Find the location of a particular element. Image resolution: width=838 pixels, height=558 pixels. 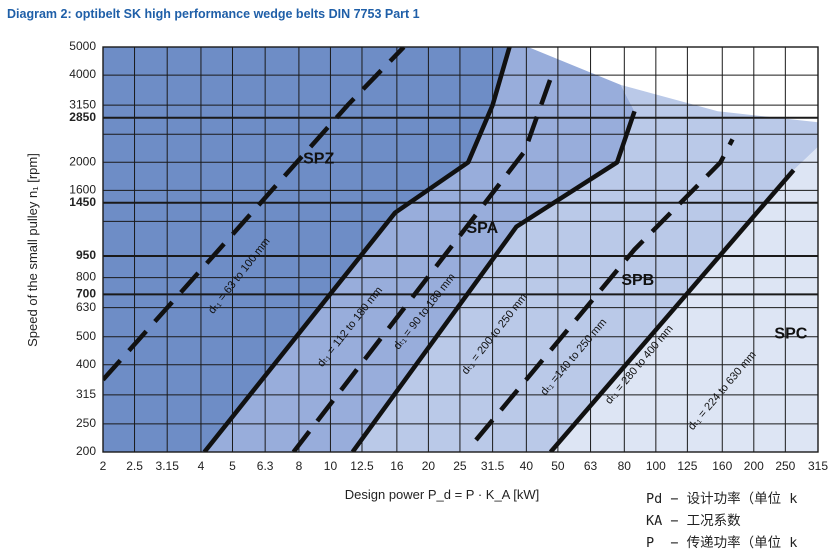

x-tick-label: 315 is located at coordinates (818, 466).